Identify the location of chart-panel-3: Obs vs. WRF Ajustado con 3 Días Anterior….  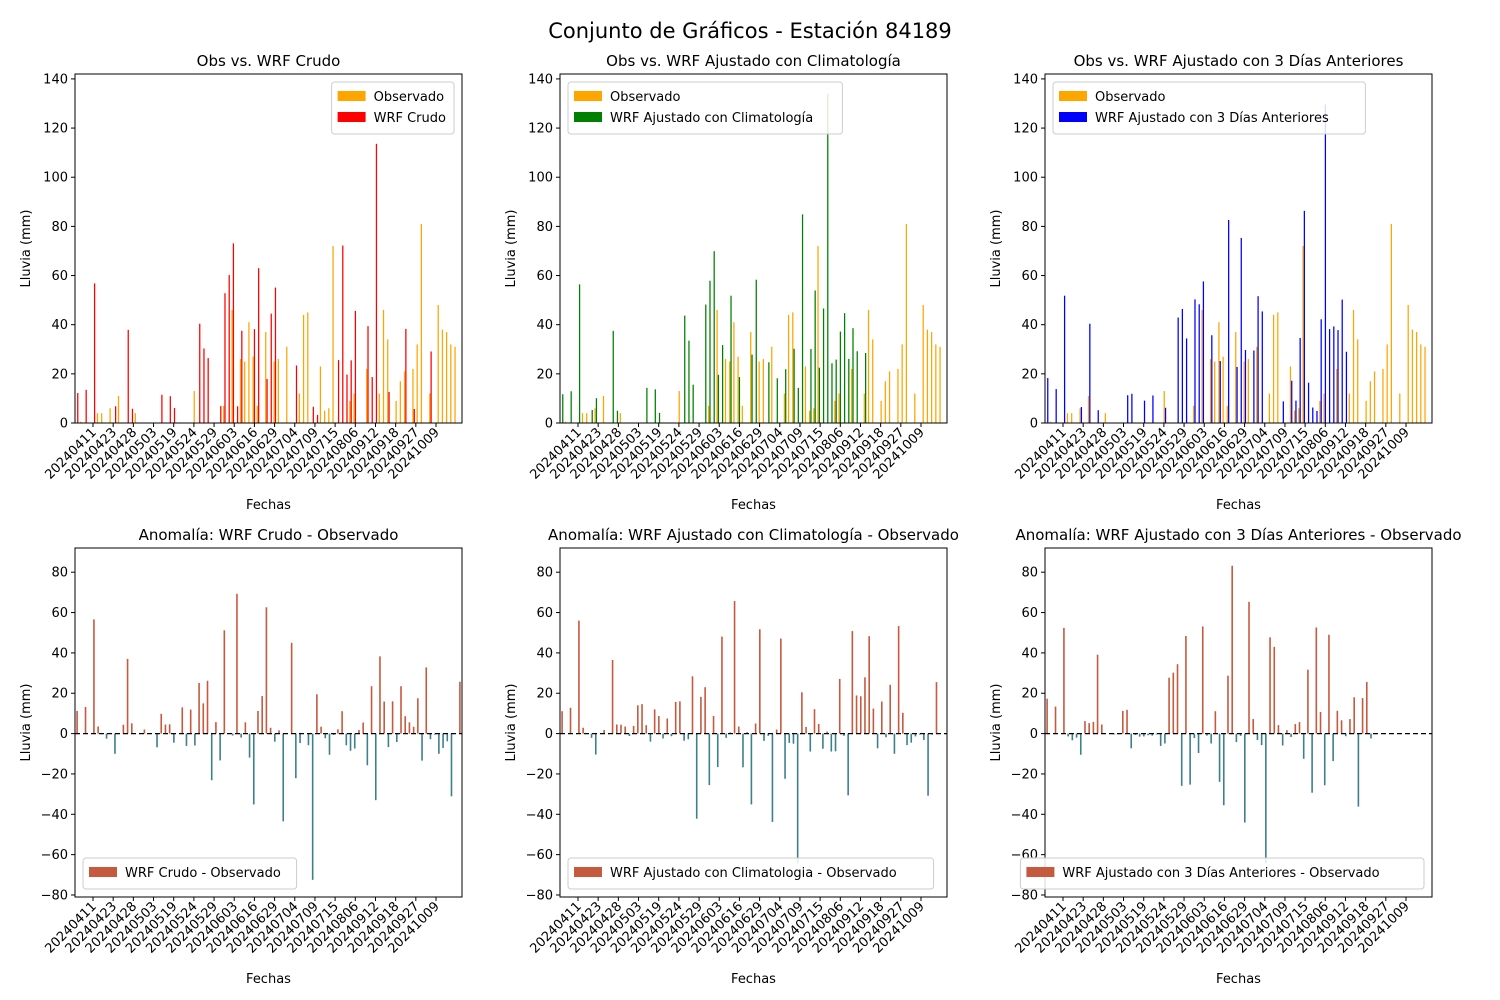
(1211, 282).